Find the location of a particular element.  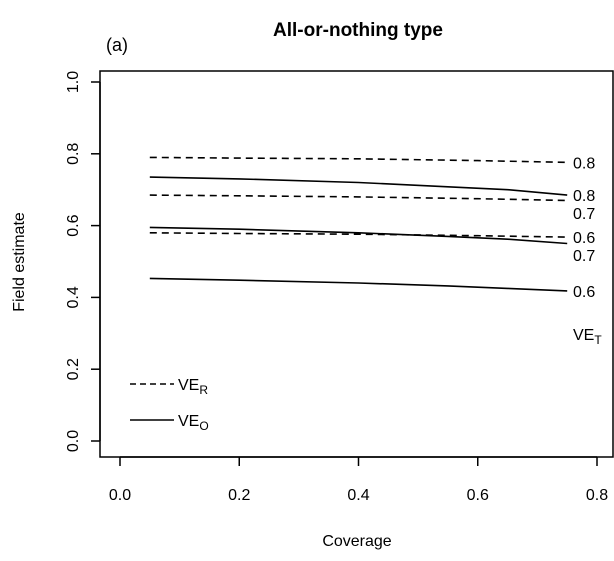

panel-label: (a) is located at coordinates (117, 45).